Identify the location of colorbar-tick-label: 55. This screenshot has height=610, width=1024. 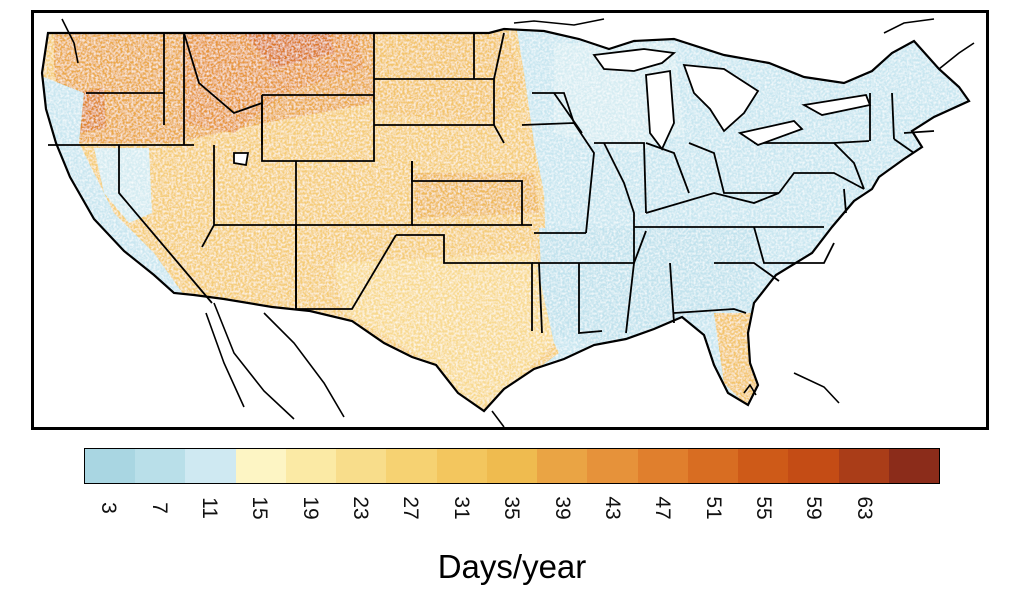
(763, 508).